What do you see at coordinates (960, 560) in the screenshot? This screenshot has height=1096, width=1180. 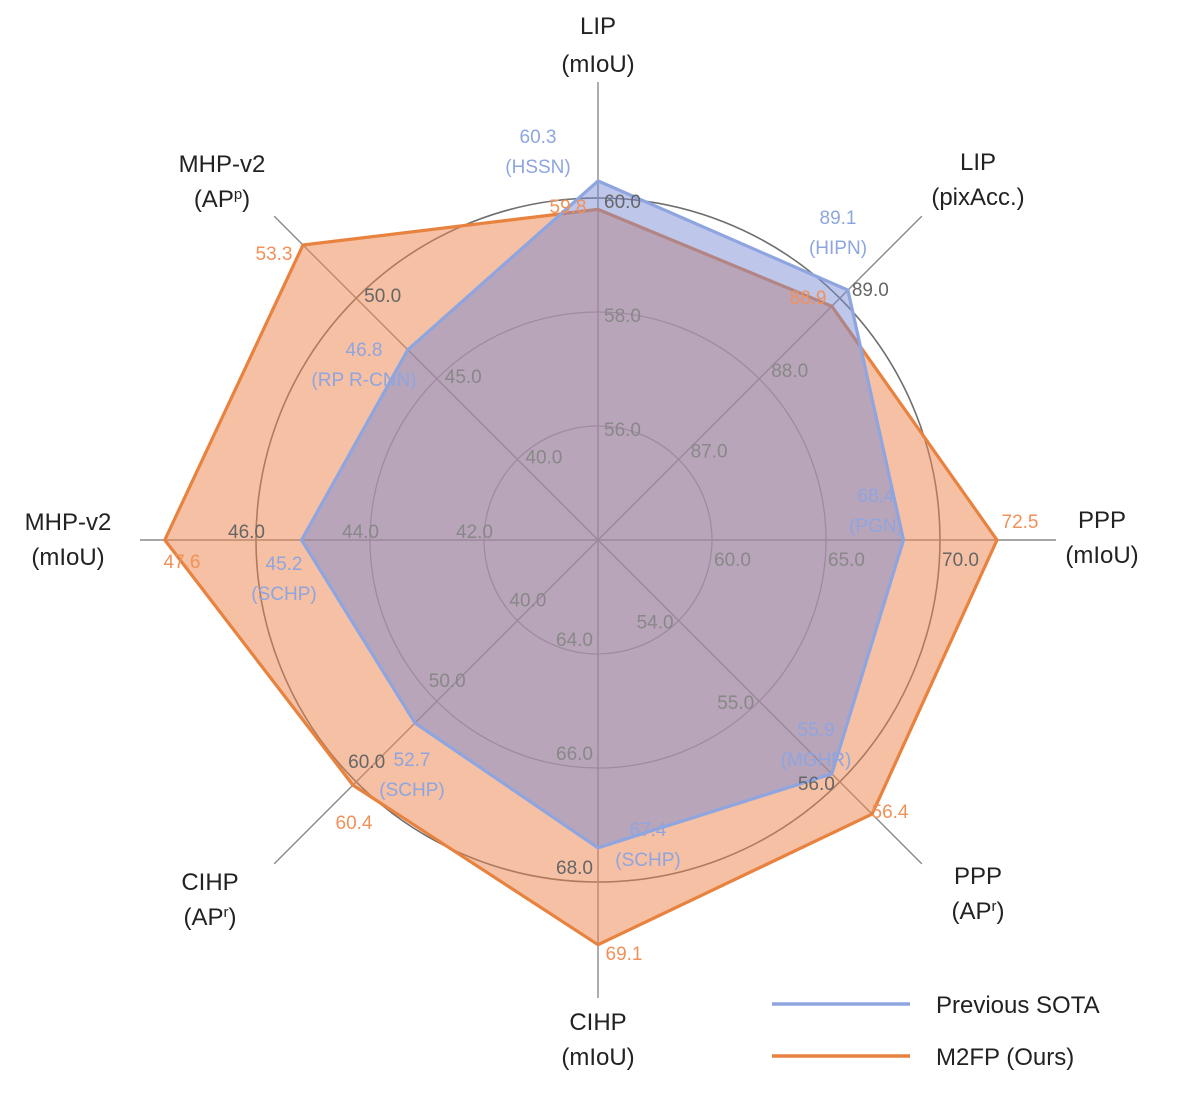 I see `tick-label-ppp-miou-3: 70.0` at bounding box center [960, 560].